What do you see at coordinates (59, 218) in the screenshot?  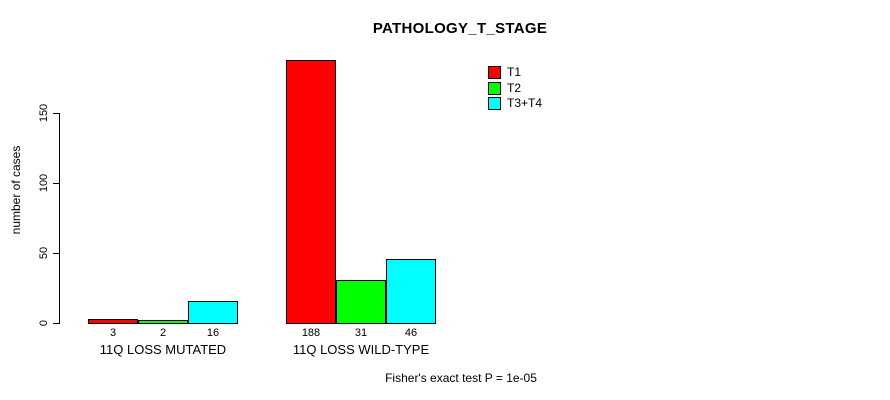 I see `y-axis-line` at bounding box center [59, 218].